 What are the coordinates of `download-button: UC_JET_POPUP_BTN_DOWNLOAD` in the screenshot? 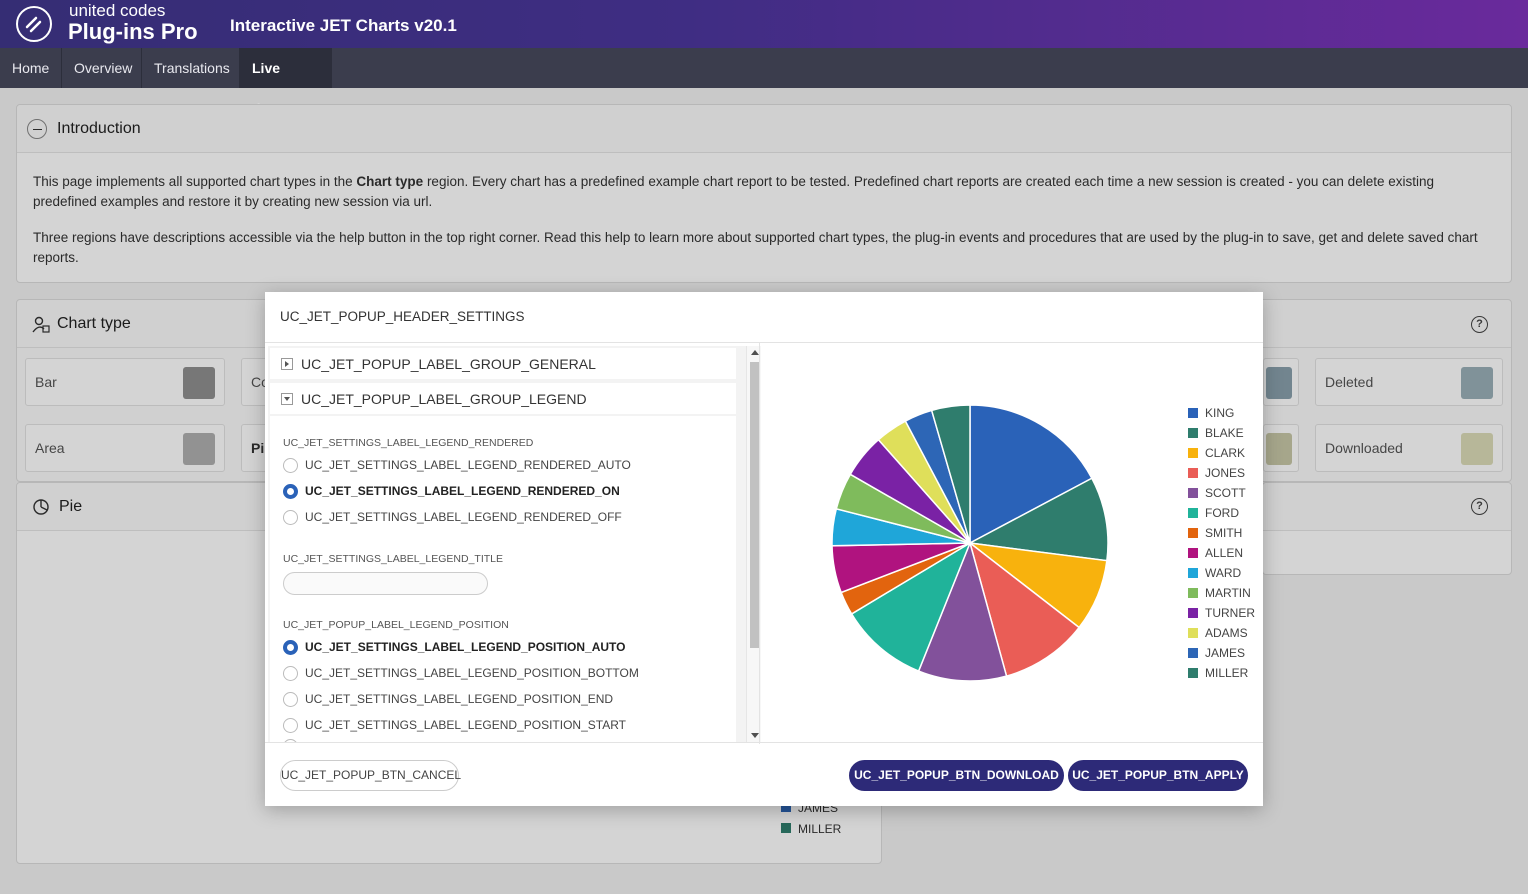 It's located at (956, 775).